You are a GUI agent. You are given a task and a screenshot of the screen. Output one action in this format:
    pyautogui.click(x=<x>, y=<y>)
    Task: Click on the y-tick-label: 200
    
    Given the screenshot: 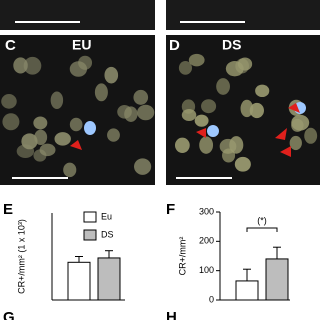 What is the action you would take?
    pyautogui.click(x=206, y=241)
    